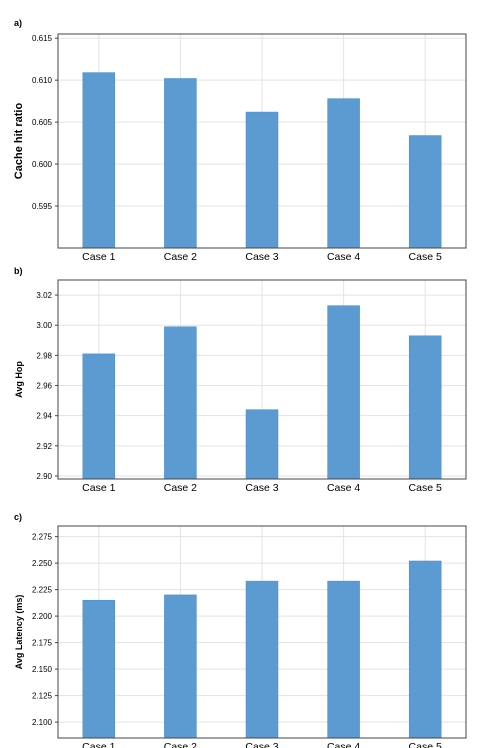 This screenshot has width=477, height=748. I want to click on y-tick-label: 0.605, so click(42, 122).